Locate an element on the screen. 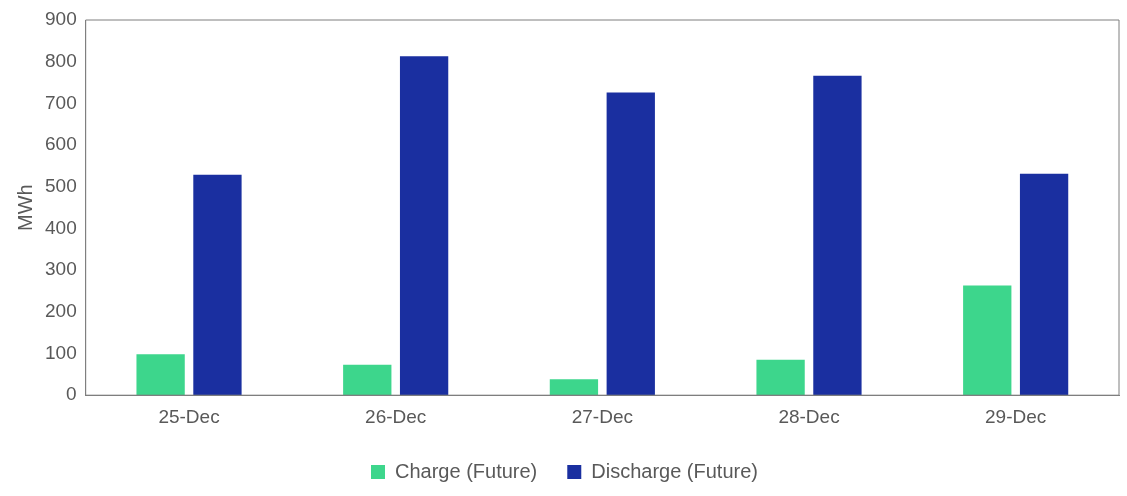 The height and width of the screenshot is (496, 1127). y-tick-label: 100 is located at coordinates (61, 352).